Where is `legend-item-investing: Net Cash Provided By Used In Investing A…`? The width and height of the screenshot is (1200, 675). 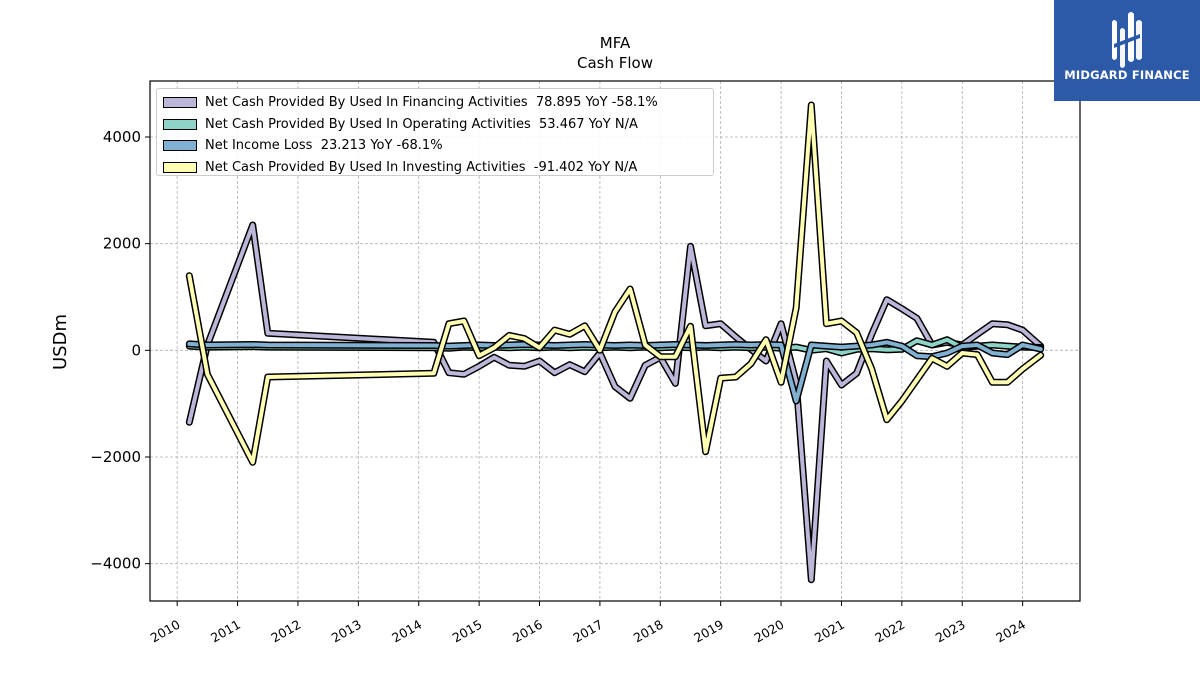 legend-item-investing: Net Cash Provided By Used In Investing A… is located at coordinates (438, 168).